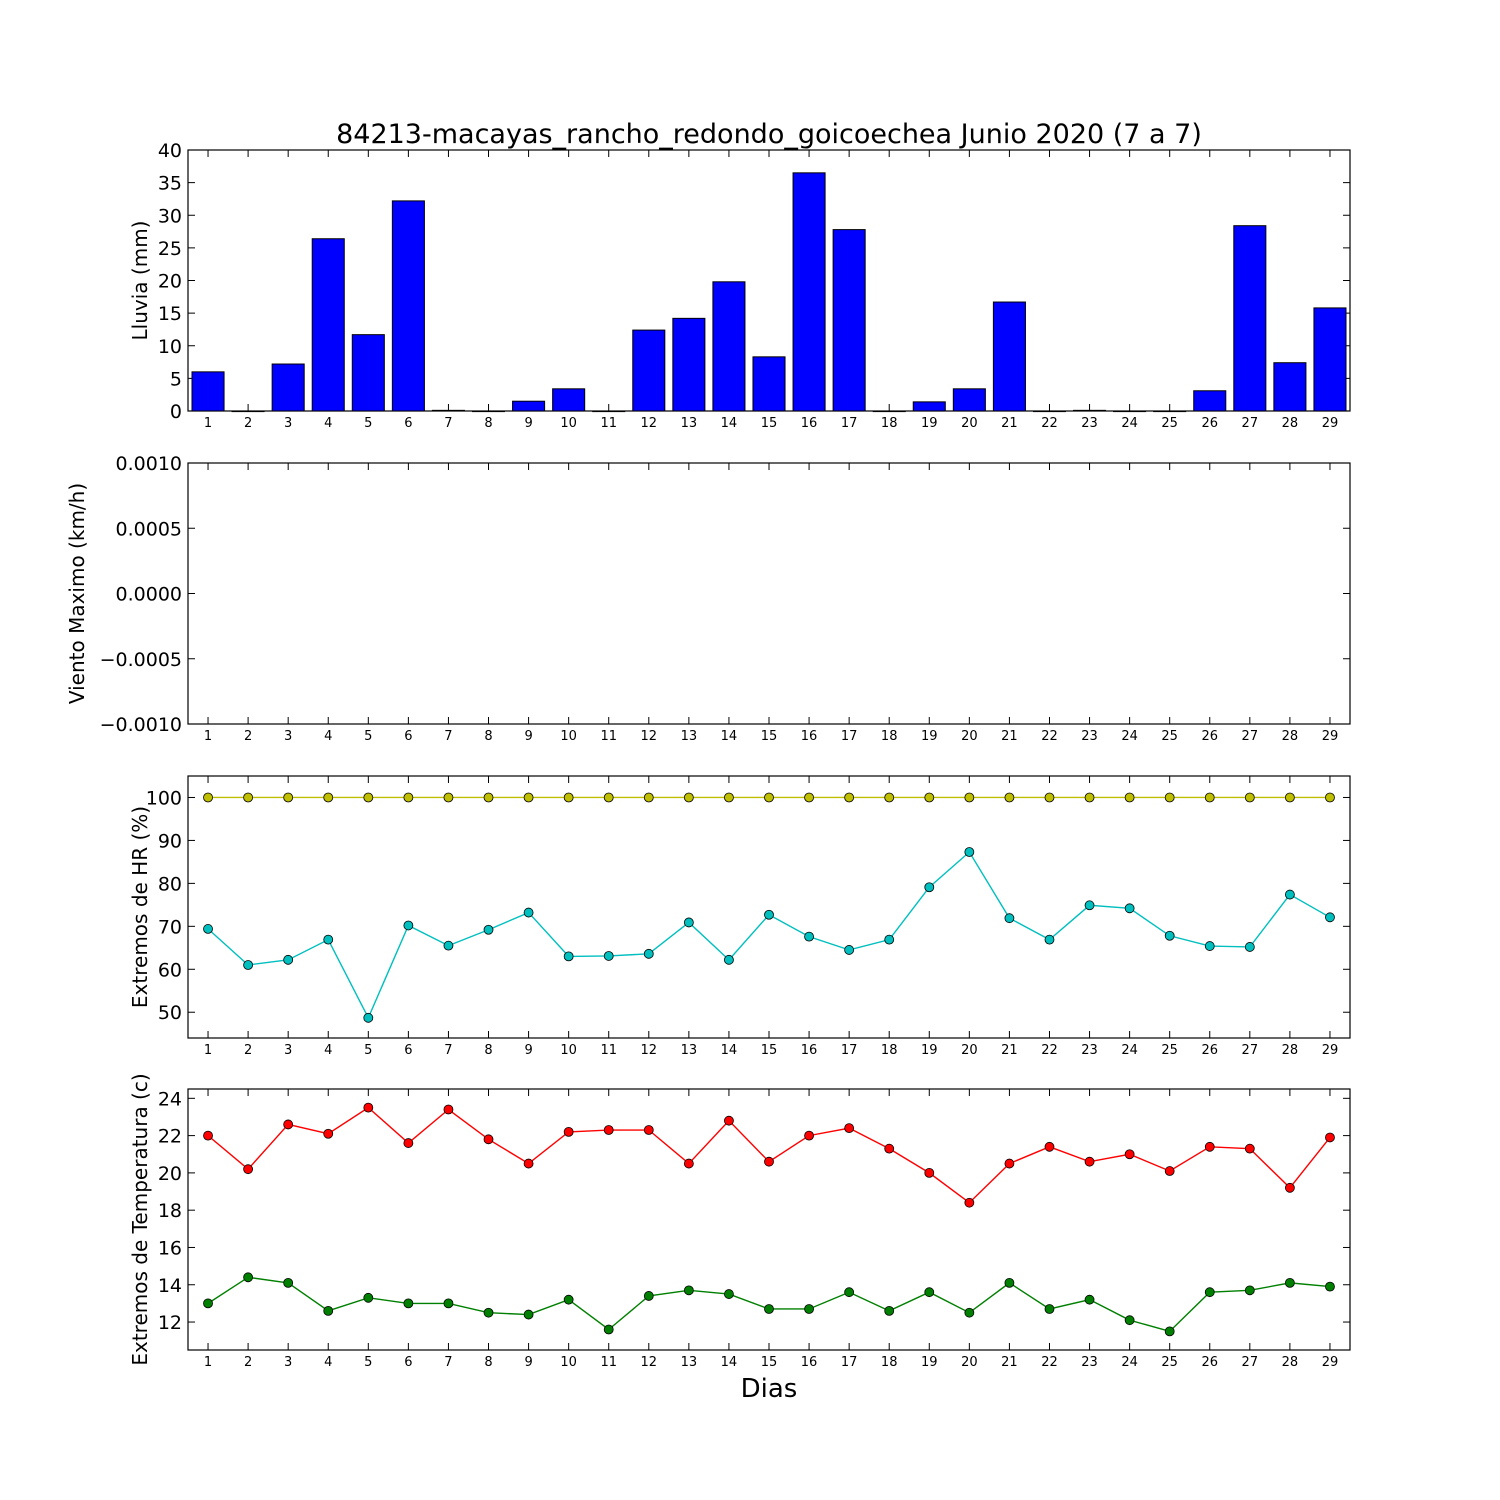 The image size is (1500, 1500). I want to click on x-tick-label-hr: 29, so click(1330, 1050).